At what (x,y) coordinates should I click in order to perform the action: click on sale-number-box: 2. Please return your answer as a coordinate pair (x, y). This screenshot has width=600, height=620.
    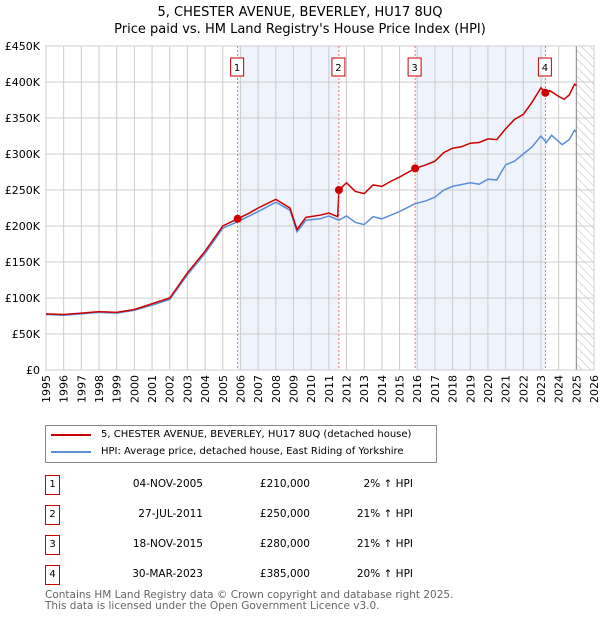
    Looking at the image, I should click on (52, 515).